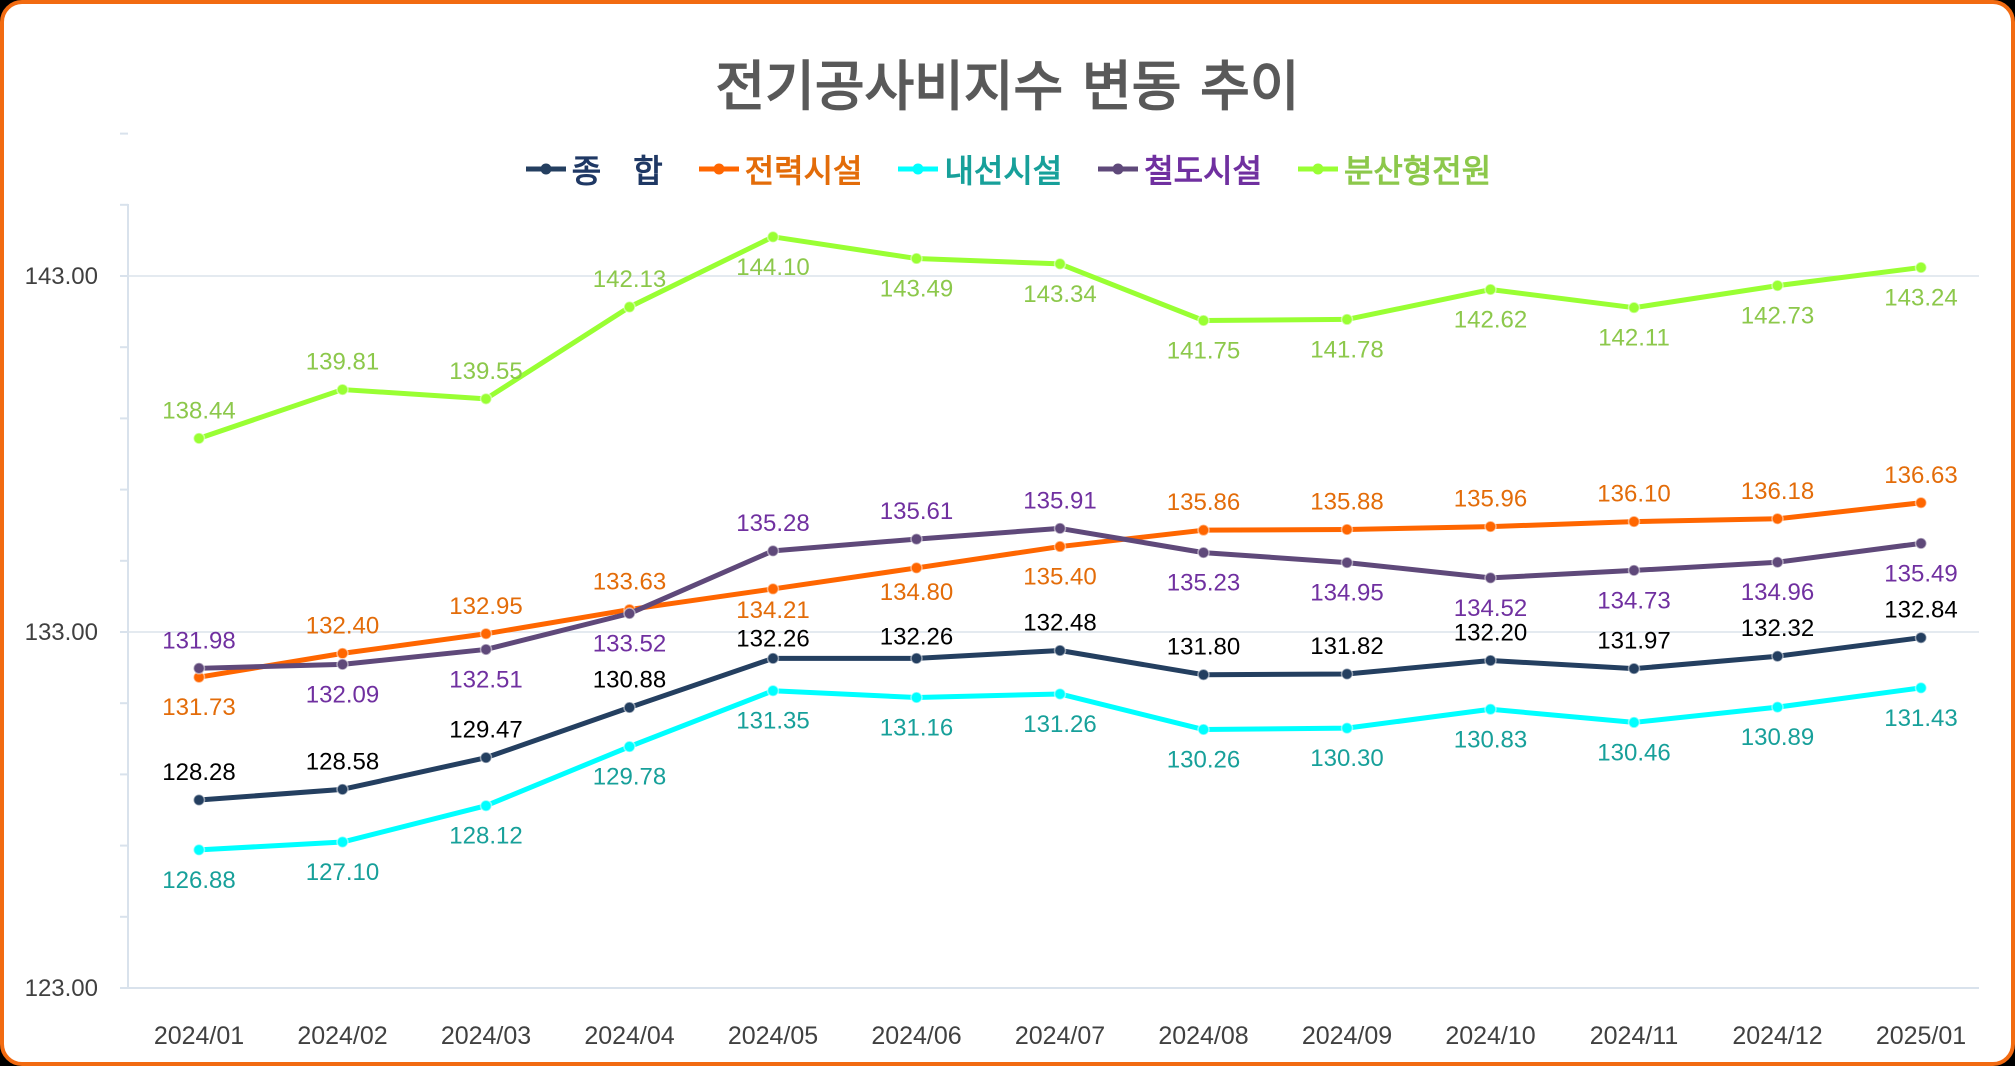 The height and width of the screenshot is (1066, 2015). Describe the element at coordinates (61, 988) in the screenshot. I see `y-tick-label: 123.00` at that location.